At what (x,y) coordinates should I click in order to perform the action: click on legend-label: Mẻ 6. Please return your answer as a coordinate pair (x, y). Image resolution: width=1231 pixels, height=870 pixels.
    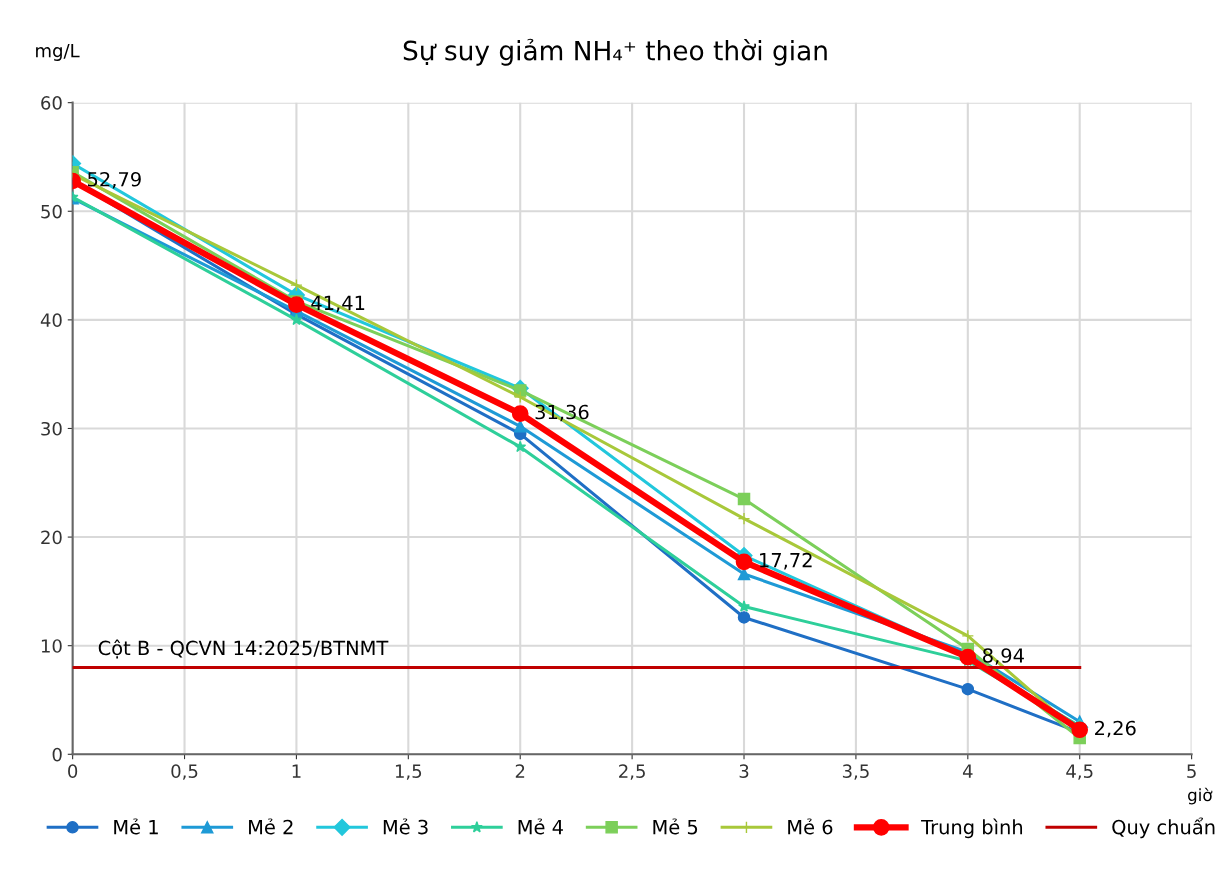
    Looking at the image, I should click on (810, 826).